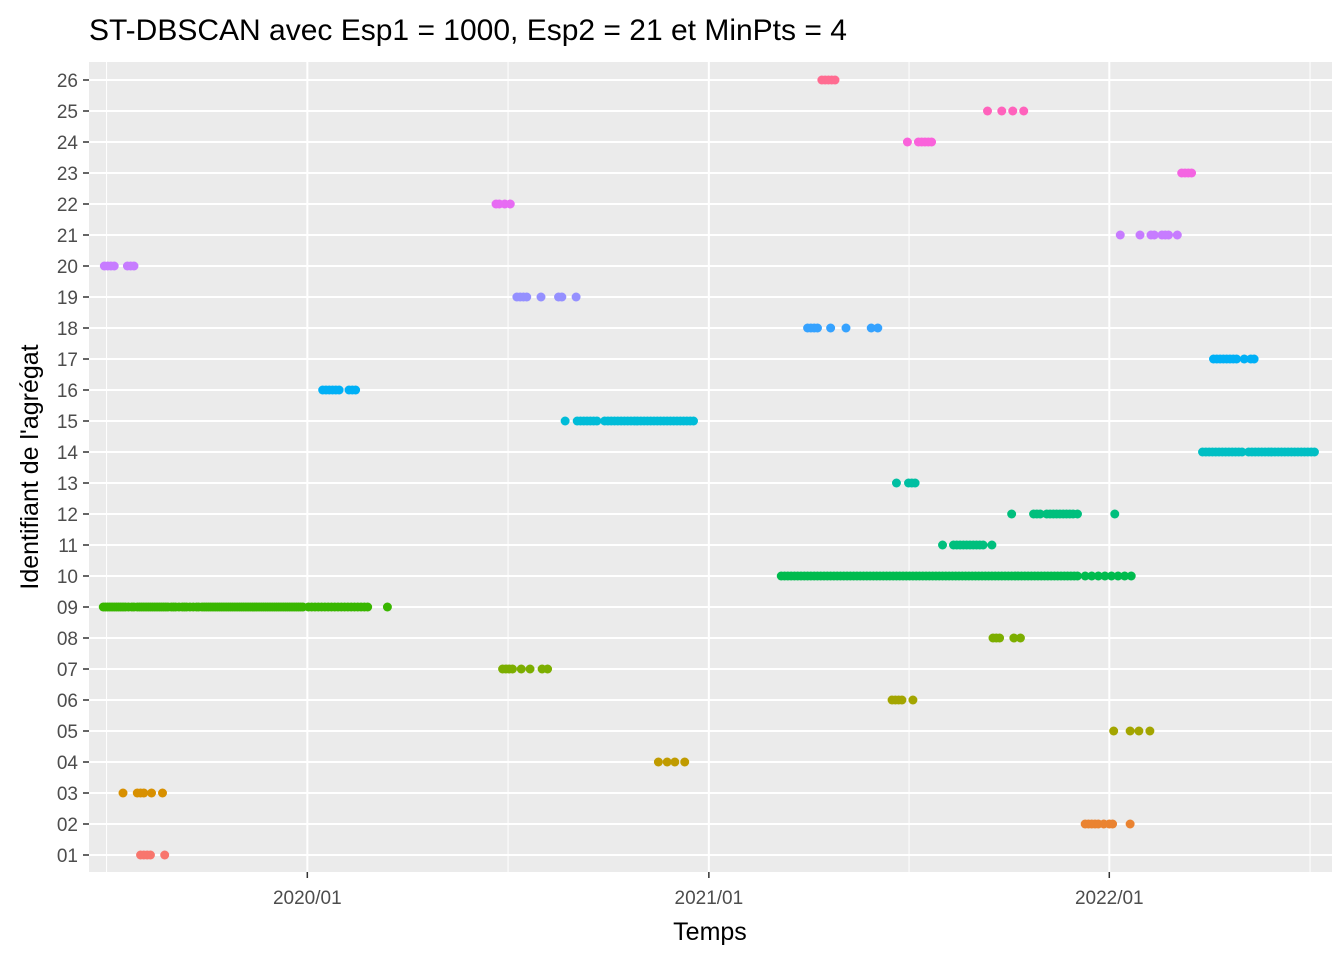 The image size is (1344, 960). Describe the element at coordinates (67, 856) in the screenshot. I see `y-tick-label: 01` at that location.